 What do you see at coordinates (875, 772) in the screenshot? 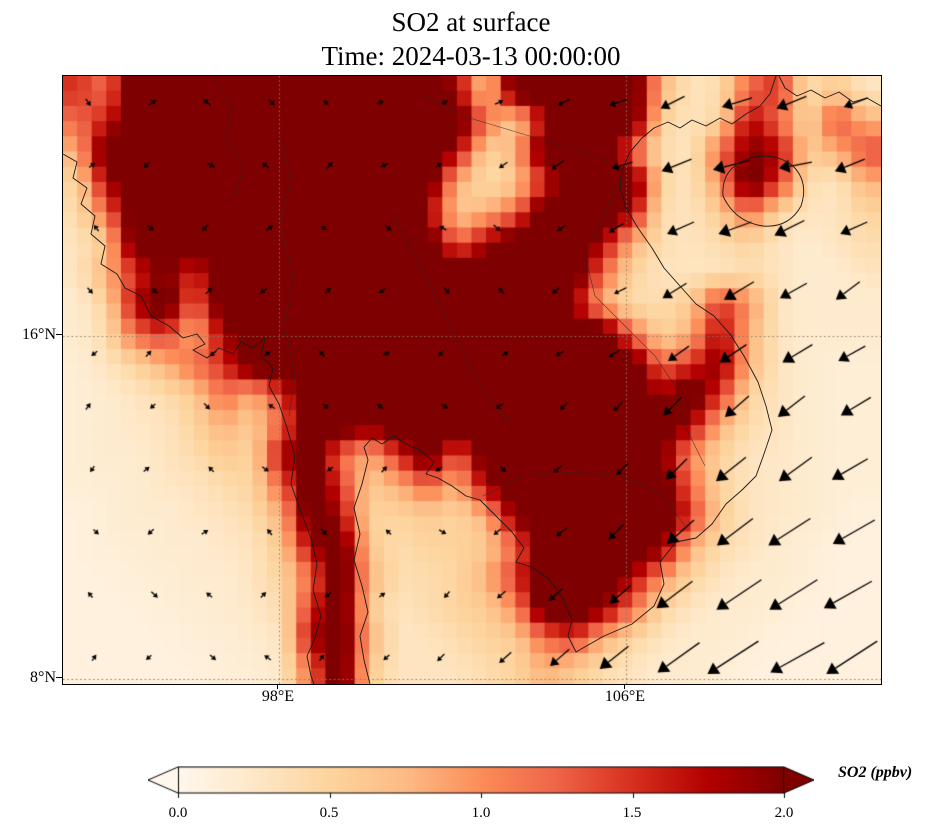
I see `colorbar-title: SO2 (ppbv)` at bounding box center [875, 772].